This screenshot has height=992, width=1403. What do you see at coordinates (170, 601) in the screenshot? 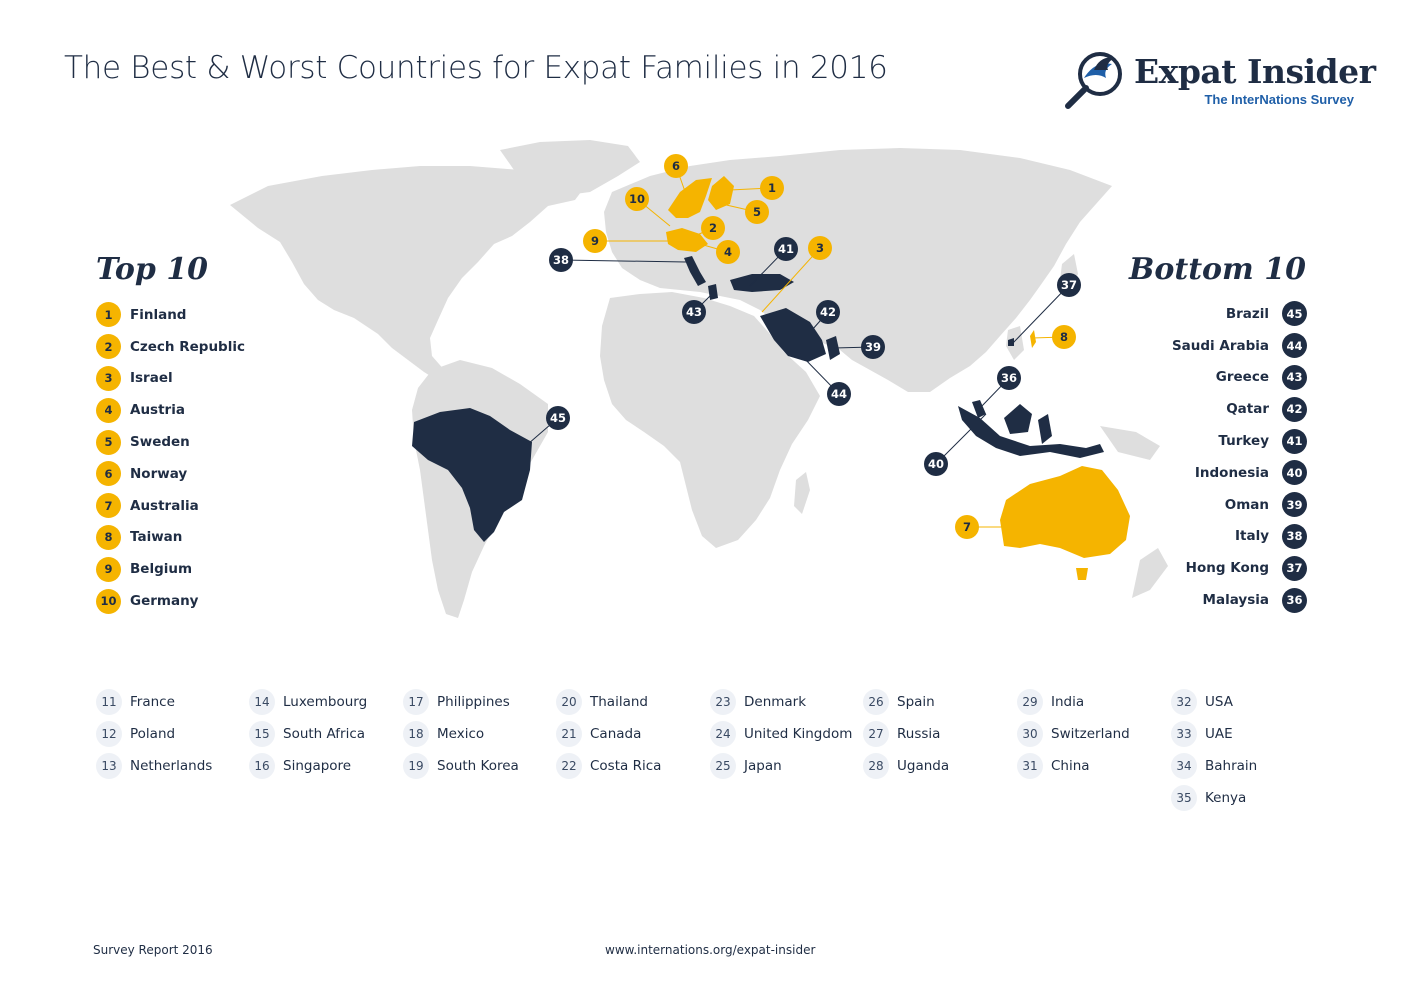
I see `top10-item: 10 Germany` at bounding box center [170, 601].